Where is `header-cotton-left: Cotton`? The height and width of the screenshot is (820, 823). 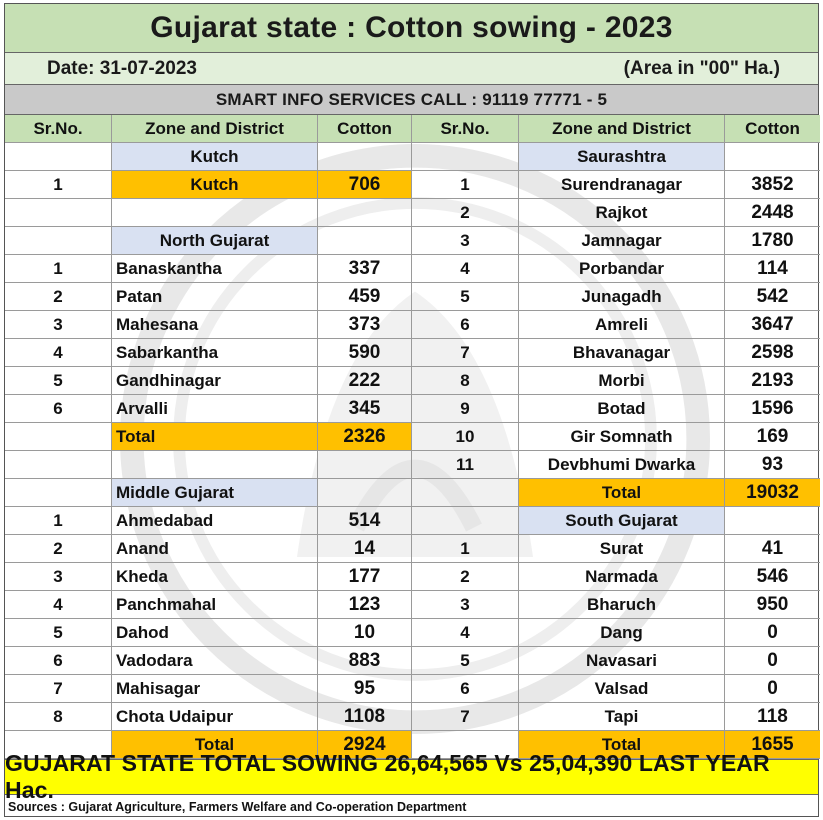
header-cotton-left: Cotton is located at coordinates (365, 129).